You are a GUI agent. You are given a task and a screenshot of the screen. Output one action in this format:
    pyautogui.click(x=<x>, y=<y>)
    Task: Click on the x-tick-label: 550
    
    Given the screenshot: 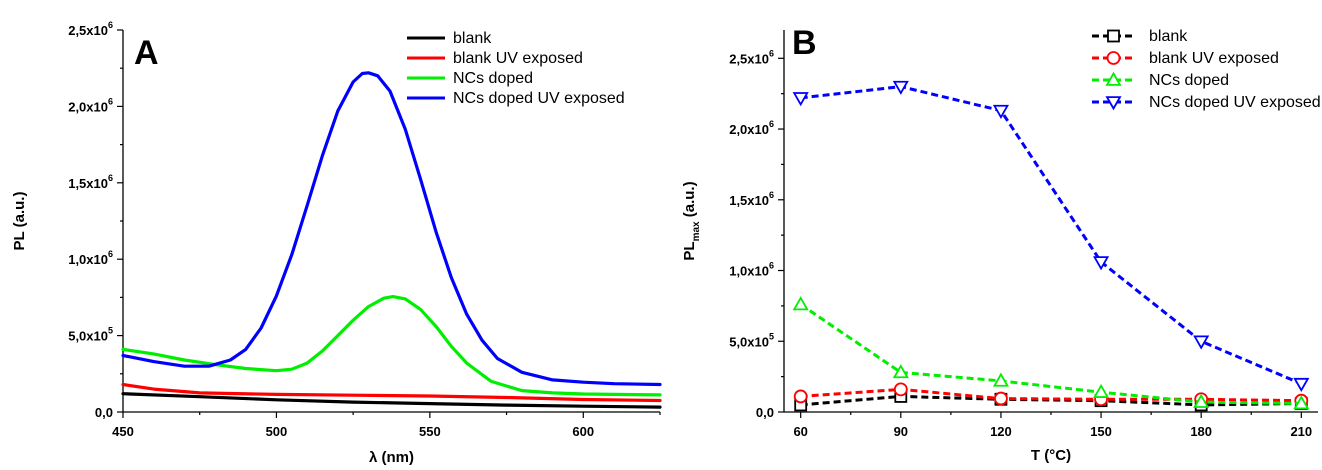 What is the action you would take?
    pyautogui.click(x=430, y=431)
    